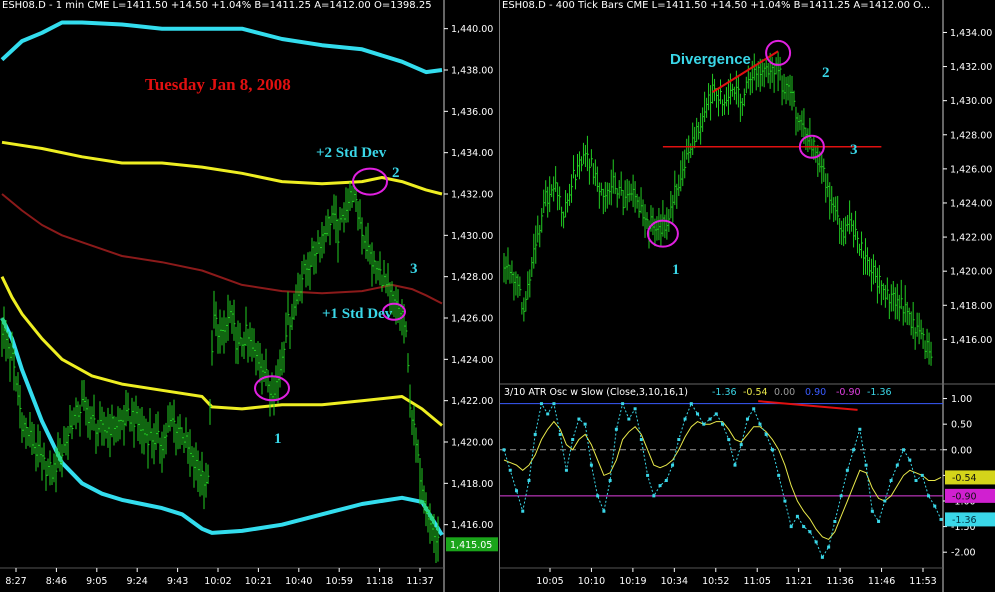  Describe the element at coordinates (839, 581) in the screenshot. I see `x-tick-label: 11:36` at that location.